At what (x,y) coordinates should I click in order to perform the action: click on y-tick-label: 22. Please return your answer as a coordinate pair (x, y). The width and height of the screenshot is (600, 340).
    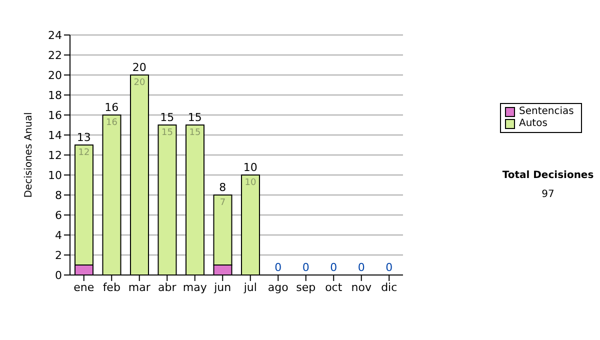
    Looking at the image, I should click on (55, 55).